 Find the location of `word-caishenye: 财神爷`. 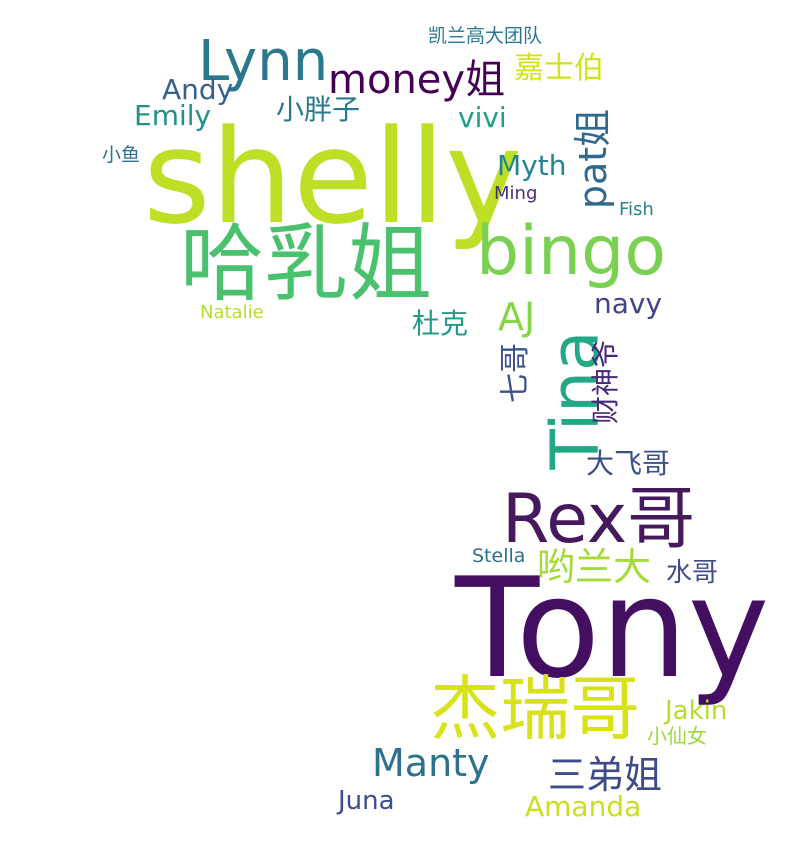

word-caishenye: 财神爷 is located at coordinates (606, 382).